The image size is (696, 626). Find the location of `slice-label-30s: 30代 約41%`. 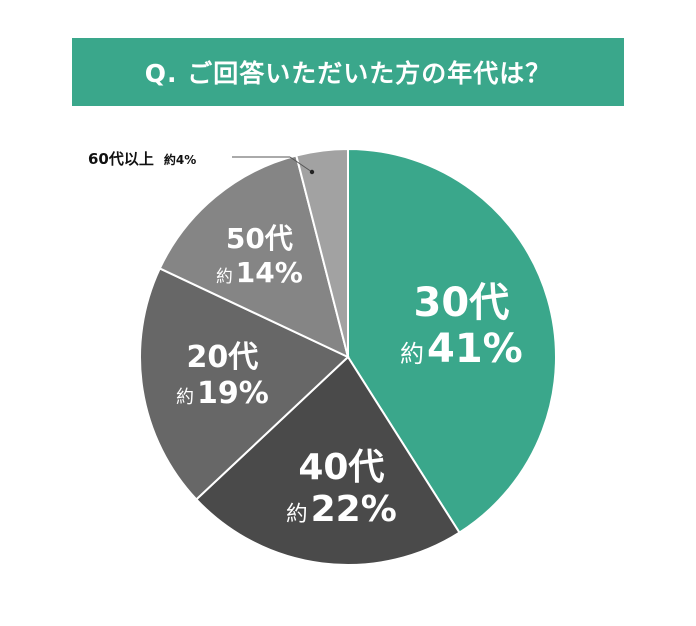

slice-label-30s: 30代 約41% is located at coordinates (461, 326).